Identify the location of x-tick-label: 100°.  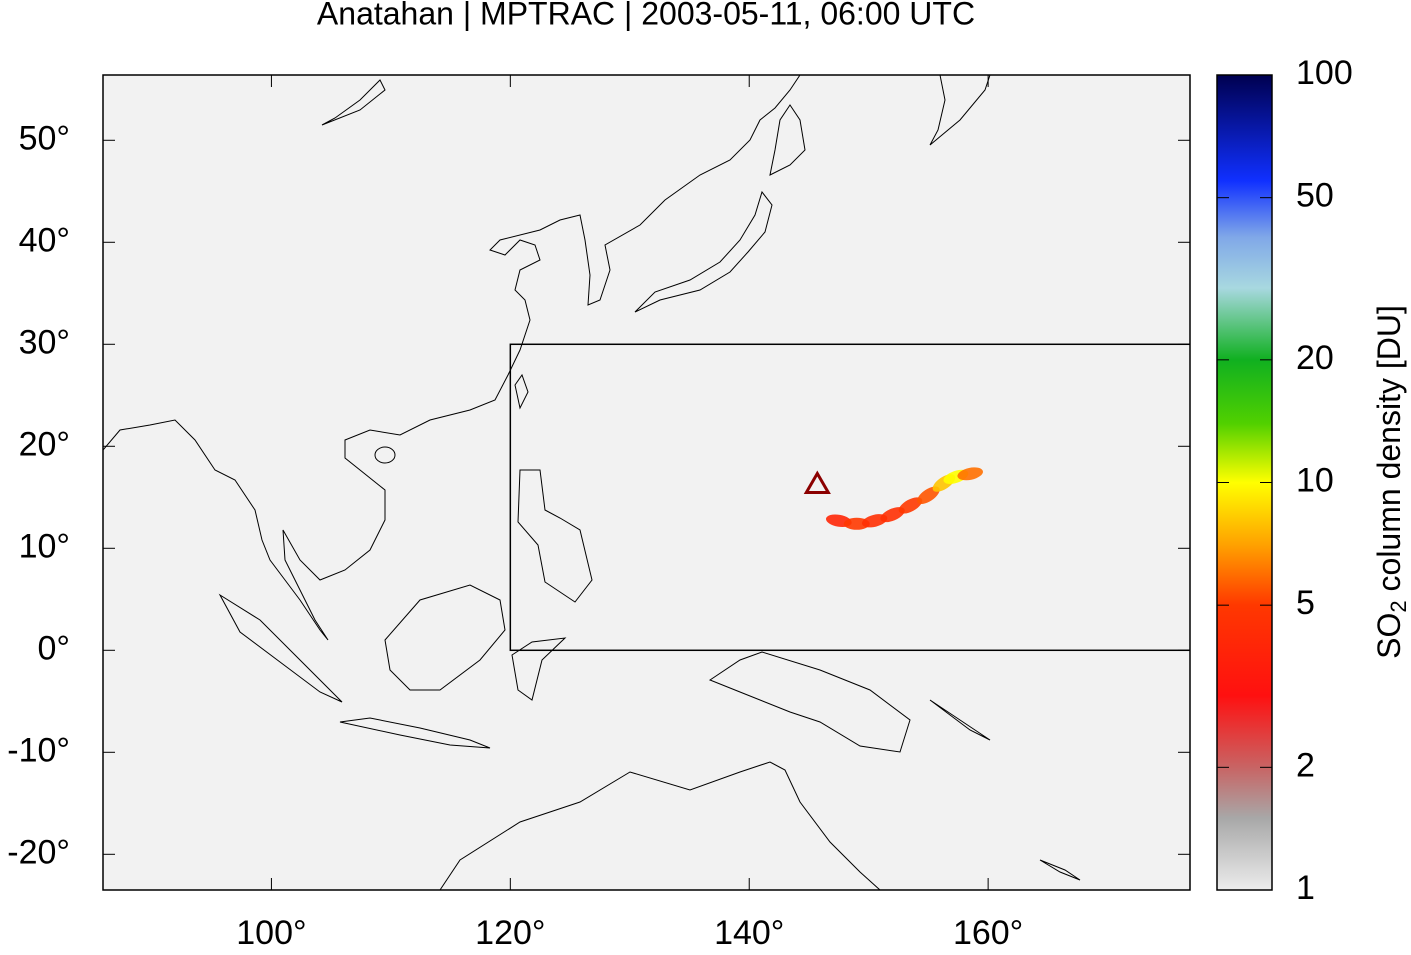
(271, 932).